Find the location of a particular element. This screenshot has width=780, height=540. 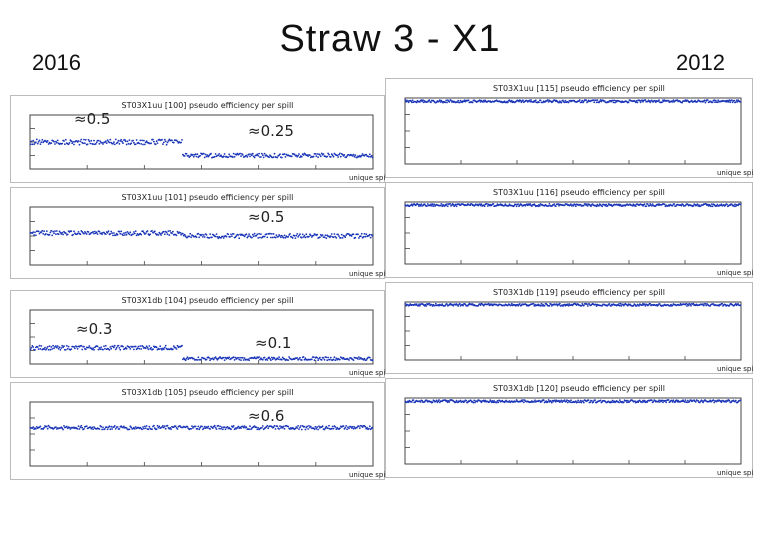

year-label-right: 2012 is located at coordinates (700, 62).